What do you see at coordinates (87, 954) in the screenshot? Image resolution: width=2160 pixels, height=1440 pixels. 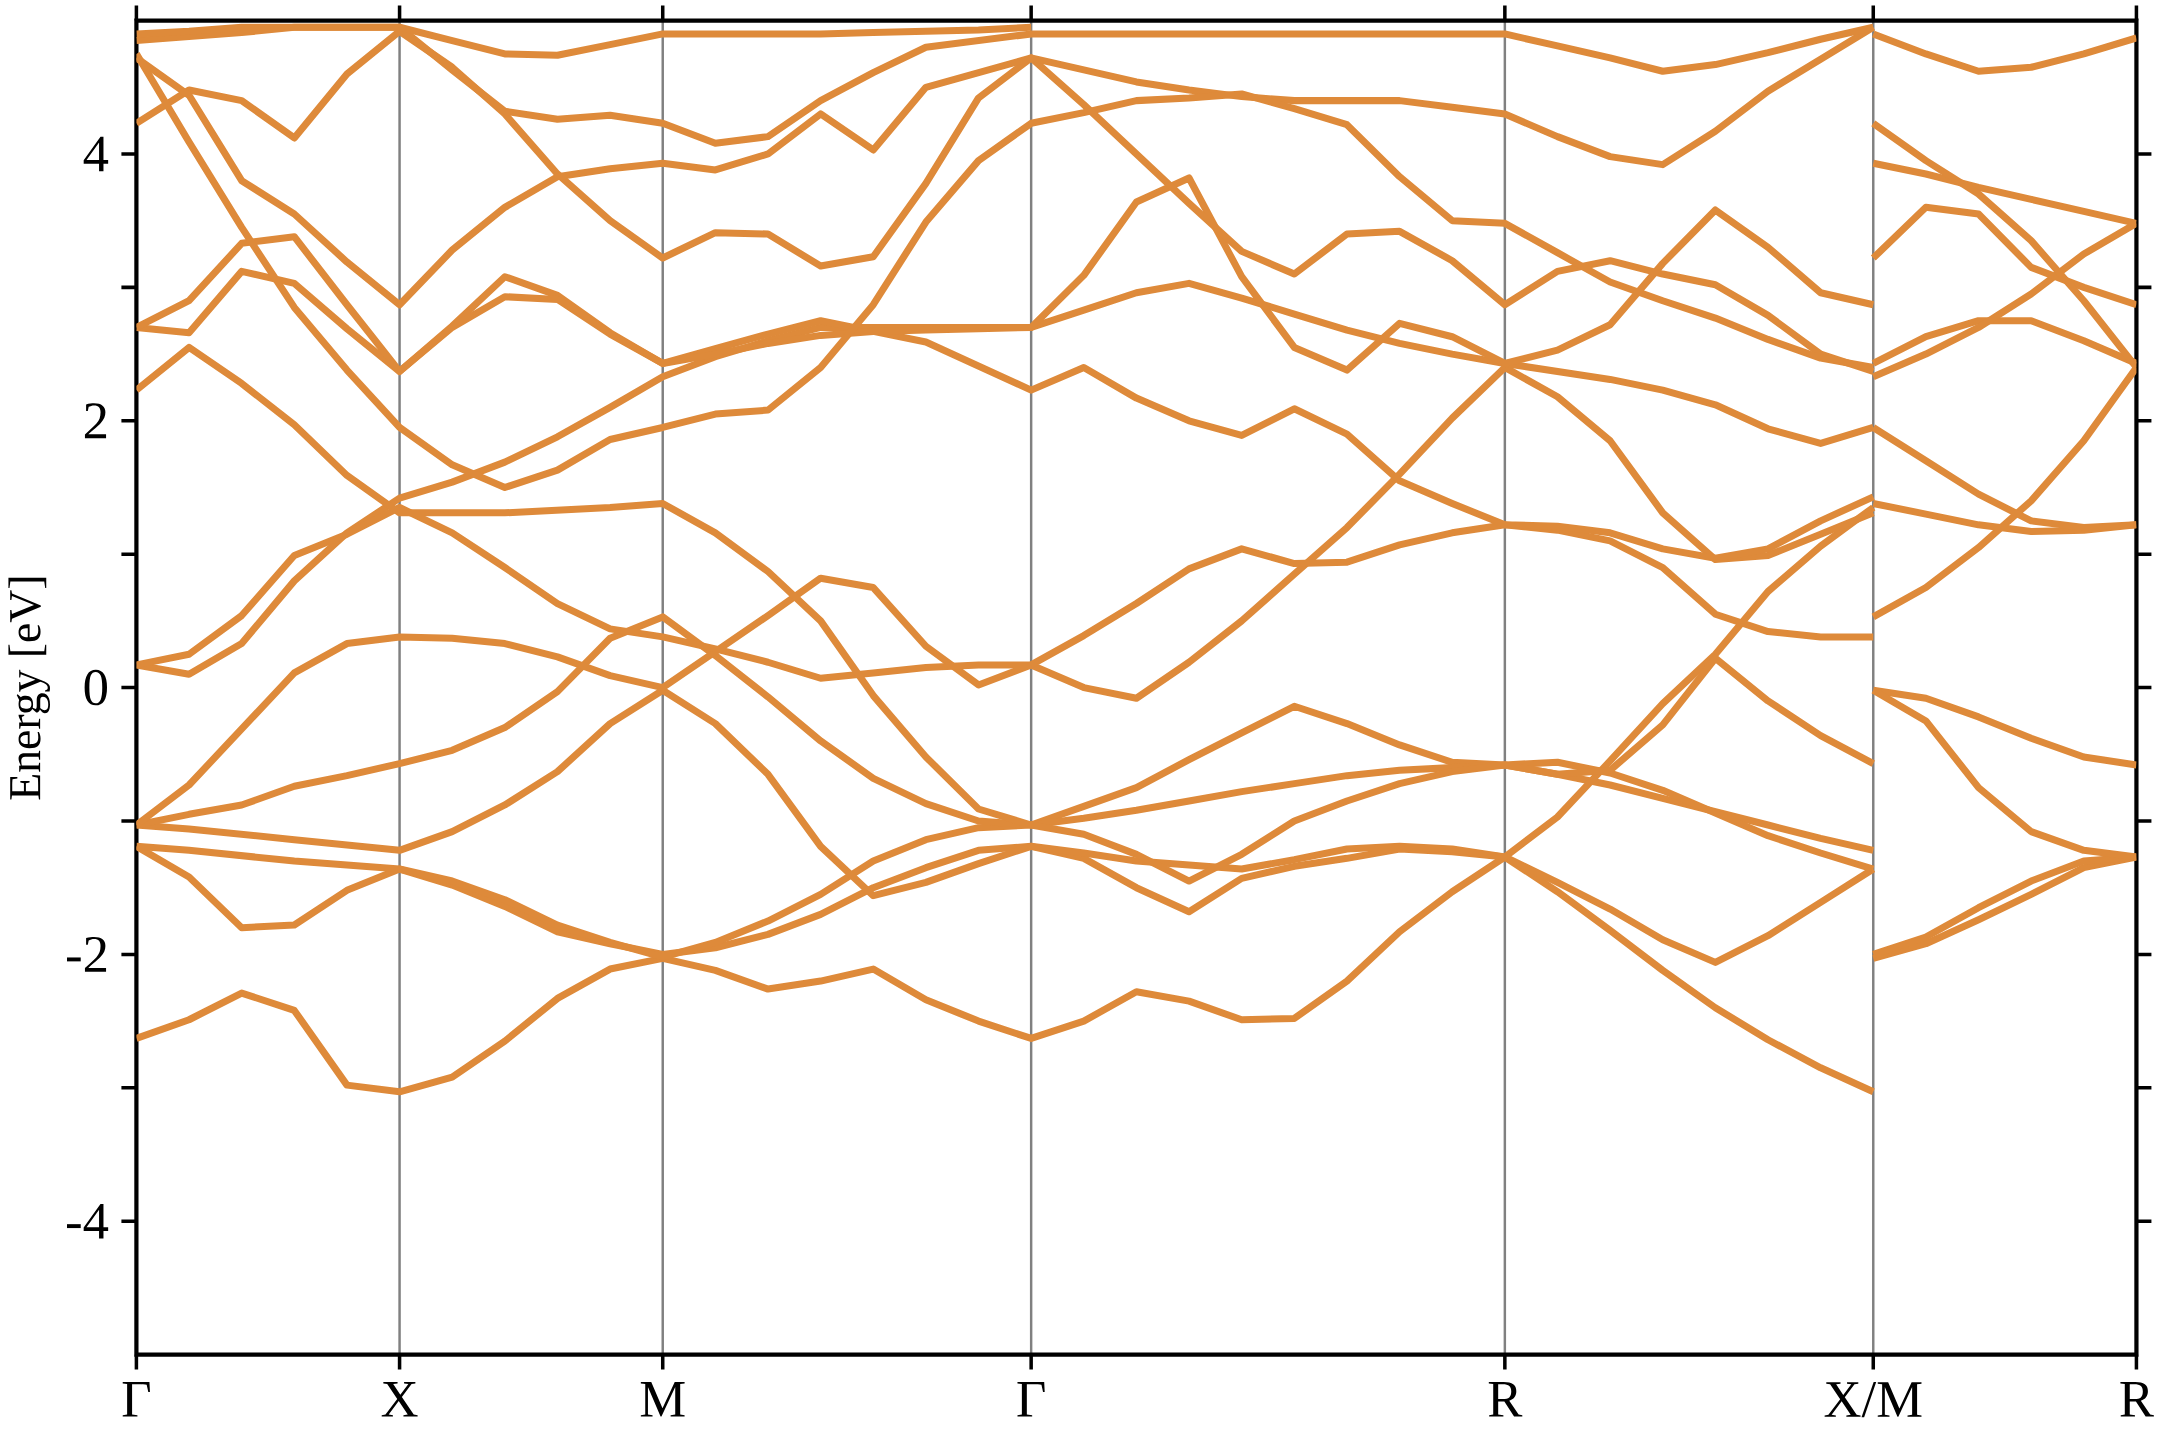 I see `y-tick-label: -2` at bounding box center [87, 954].